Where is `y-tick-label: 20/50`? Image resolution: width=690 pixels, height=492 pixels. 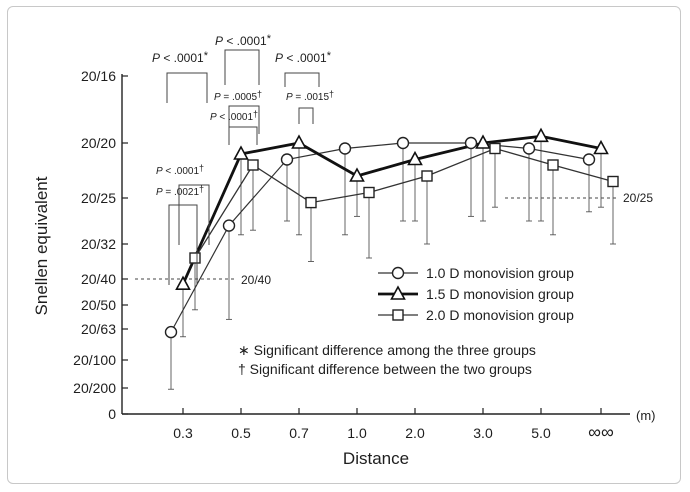
y-tick-label: 20/50 is located at coordinates (98, 305).